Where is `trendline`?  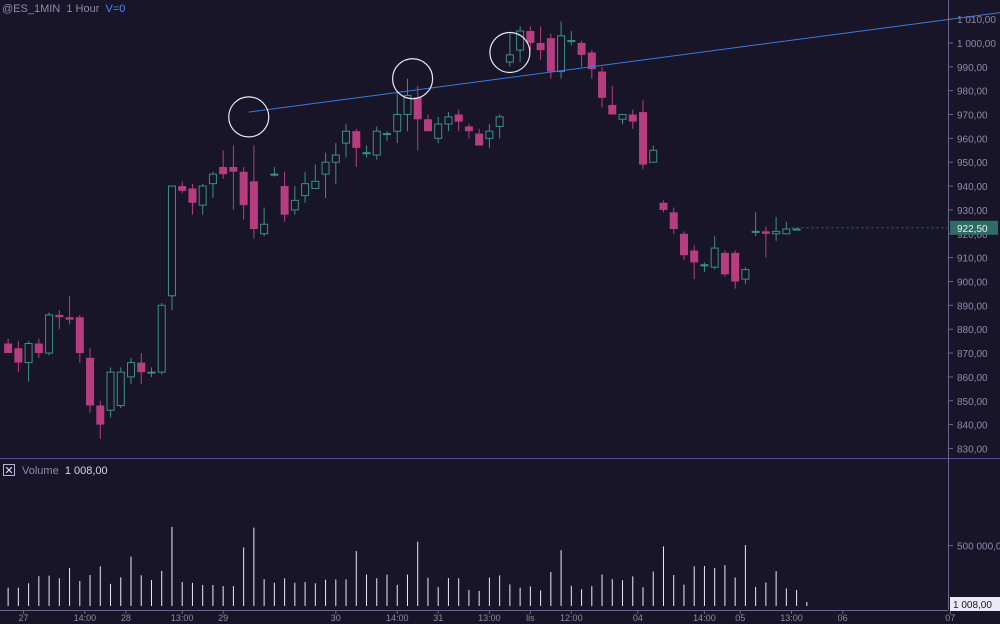 trendline is located at coordinates (624, 62).